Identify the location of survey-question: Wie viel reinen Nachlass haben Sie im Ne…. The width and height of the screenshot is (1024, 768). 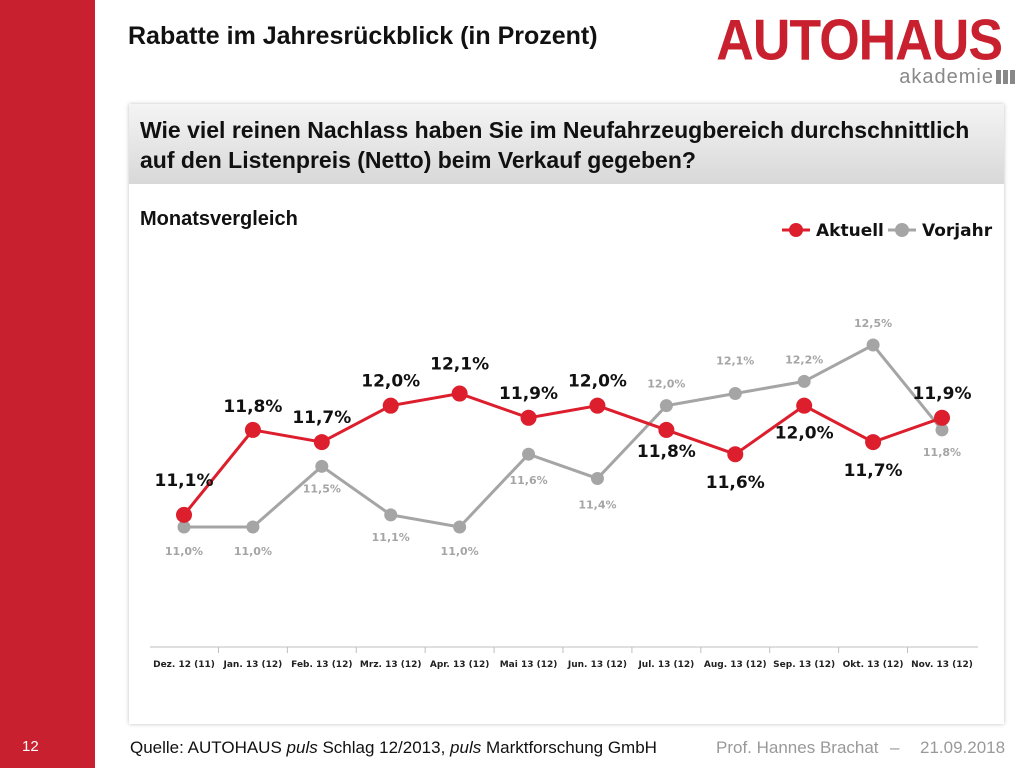
(555, 145).